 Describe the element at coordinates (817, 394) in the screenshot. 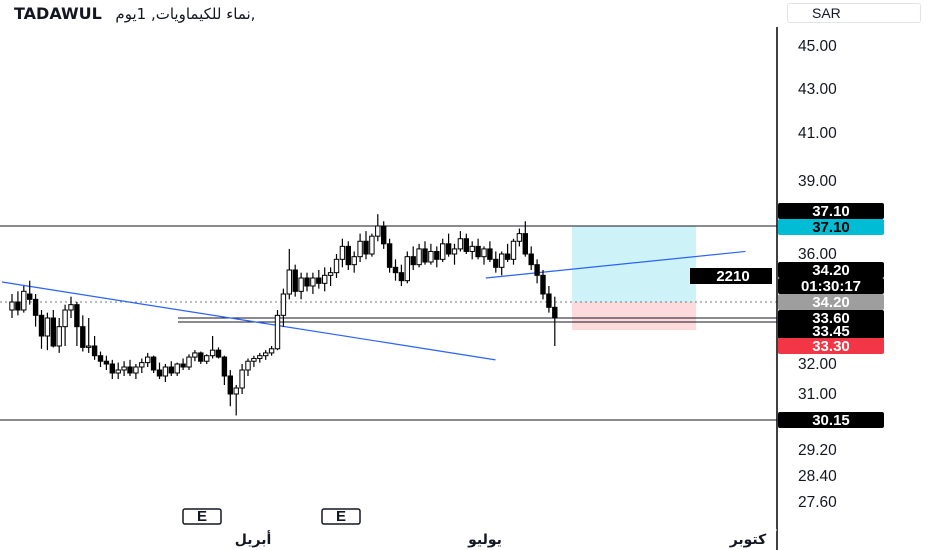

I see `price-tick-label: 31.00` at that location.